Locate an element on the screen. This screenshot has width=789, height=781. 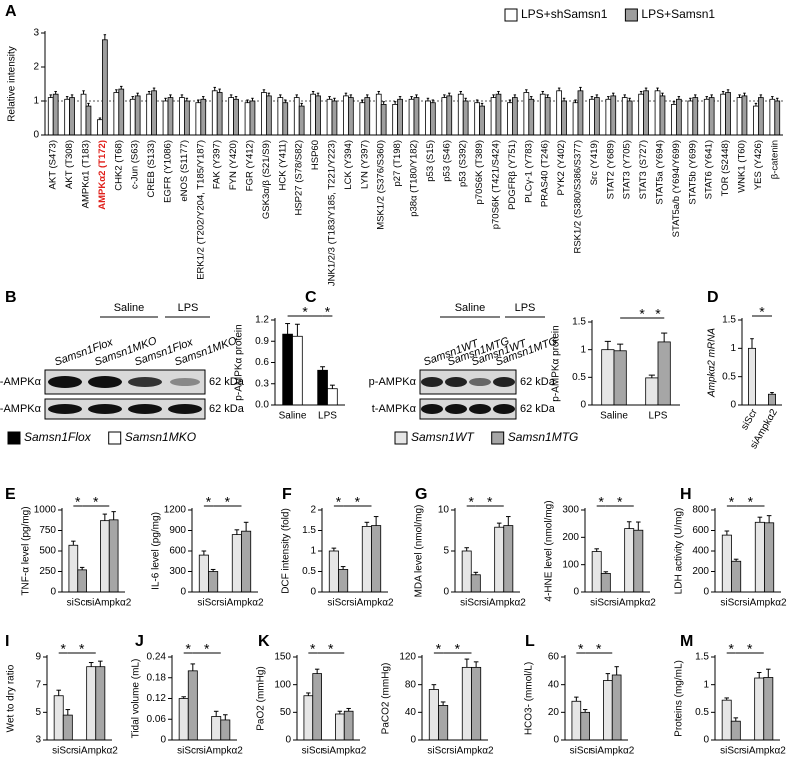
y-tick-label: 900 is located at coordinates (177, 530).